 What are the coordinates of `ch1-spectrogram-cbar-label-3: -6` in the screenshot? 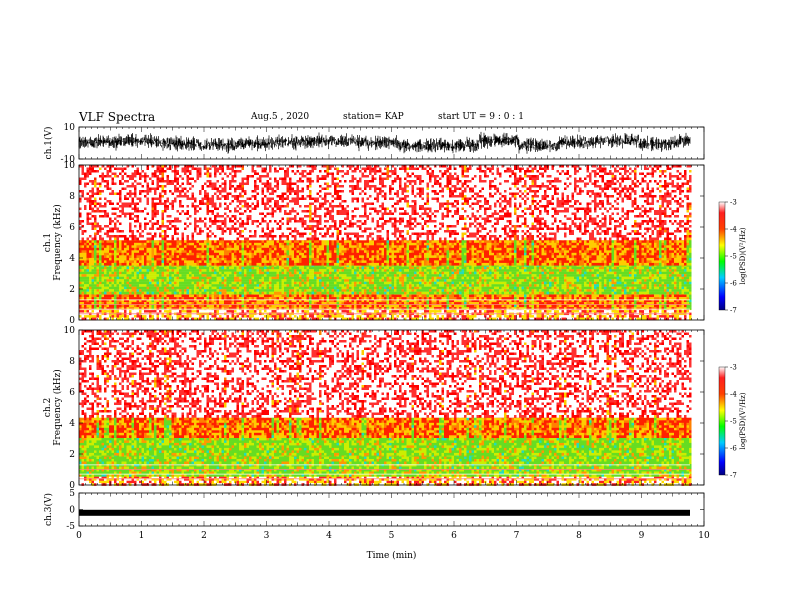 It's located at (733, 284).